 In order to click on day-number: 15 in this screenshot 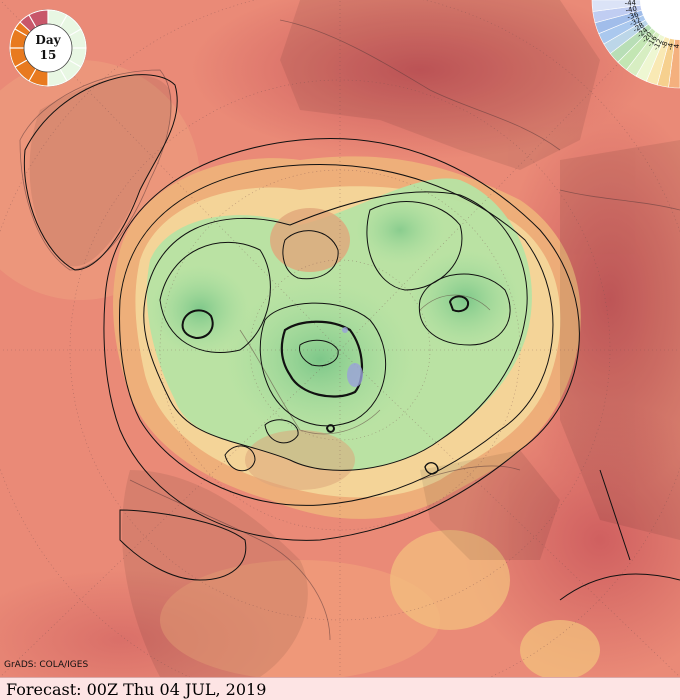, I will do `click(48, 55)`.